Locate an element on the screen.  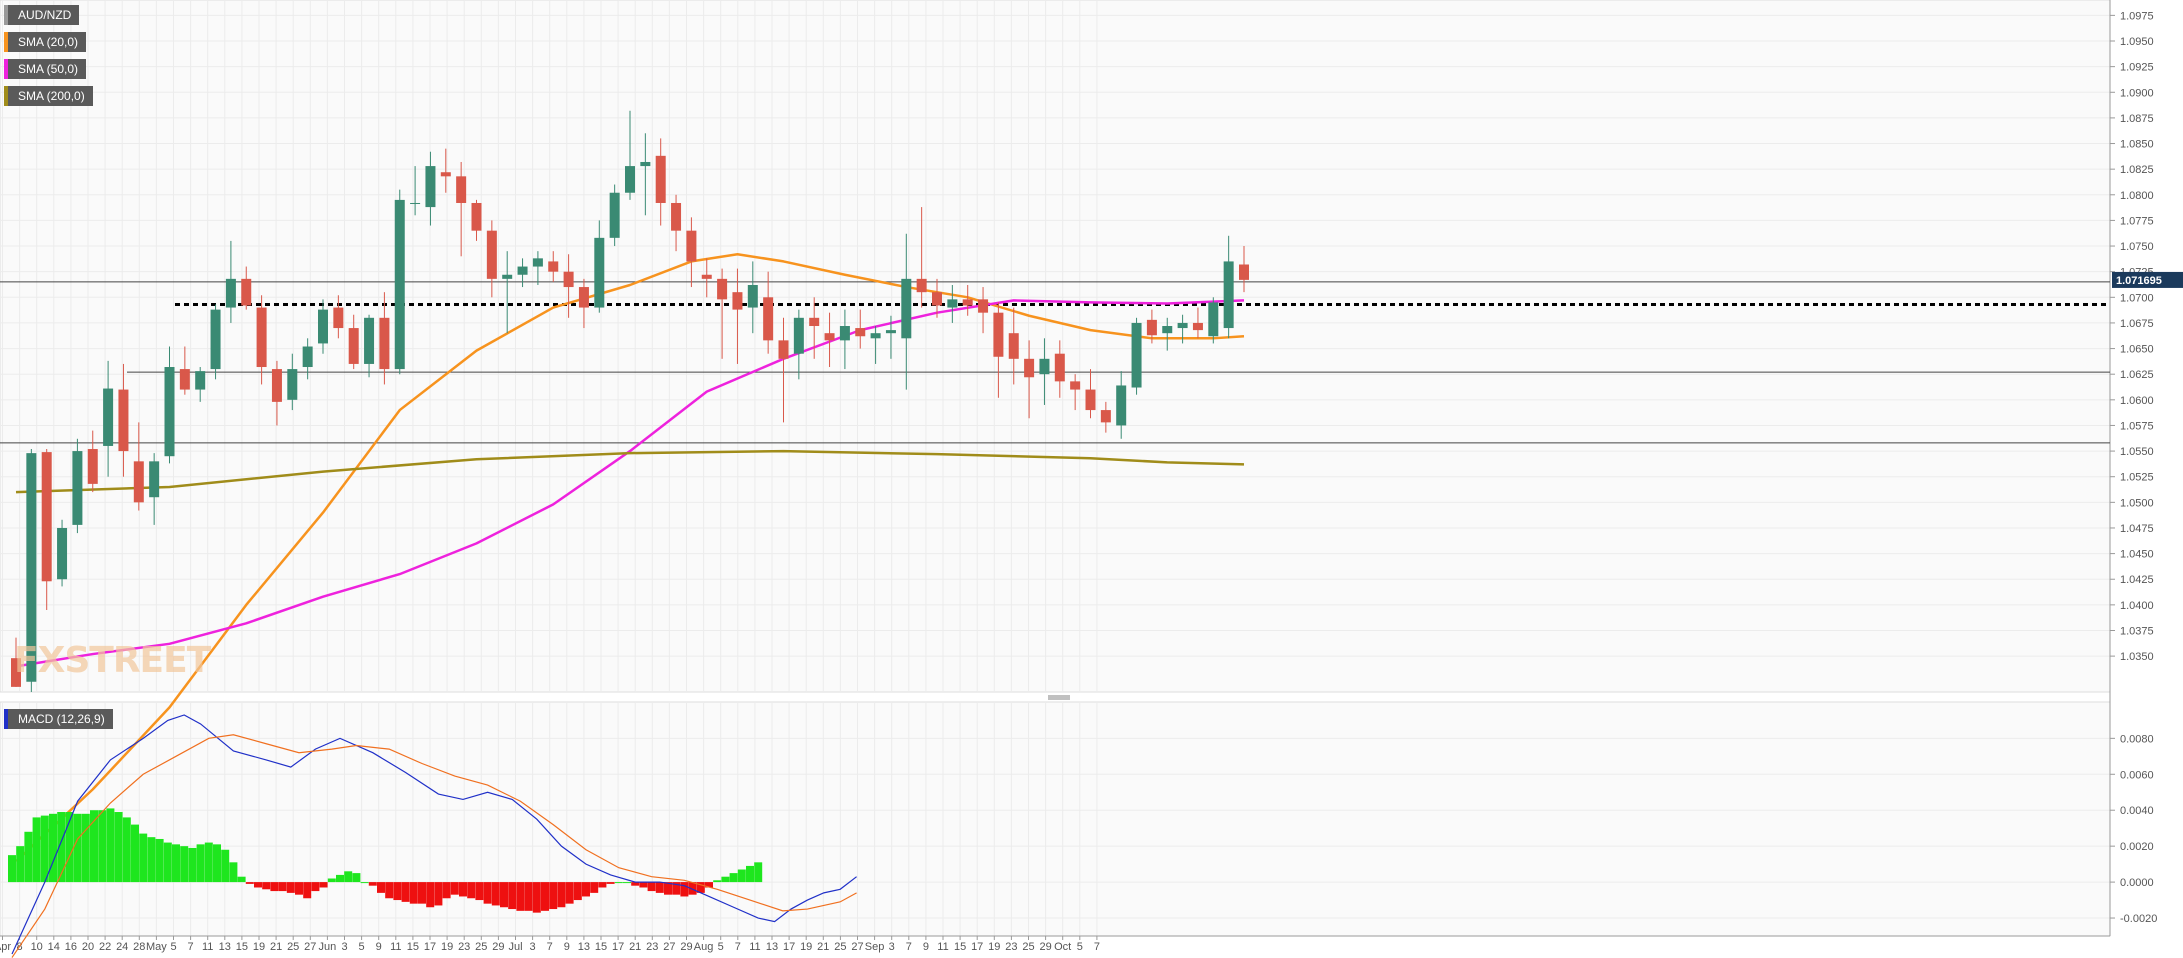
x-tick-label: 9 is located at coordinates (379, 947).